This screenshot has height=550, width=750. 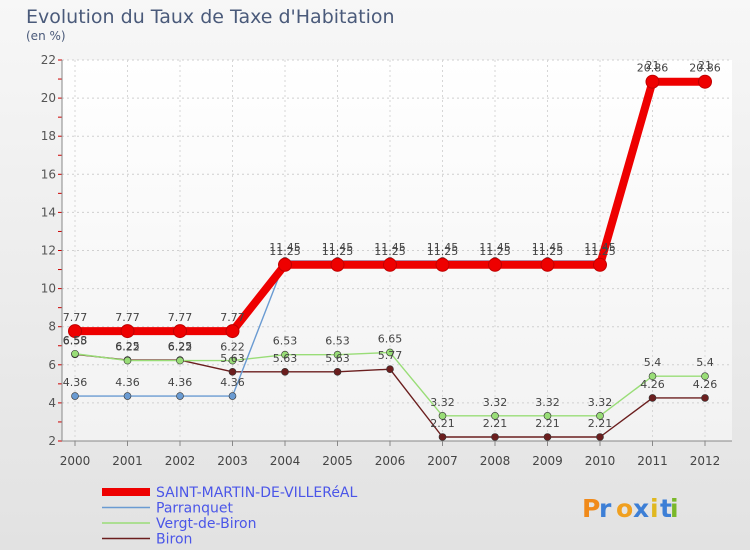 I want to click on logo-letter: P, so click(x=591, y=508).